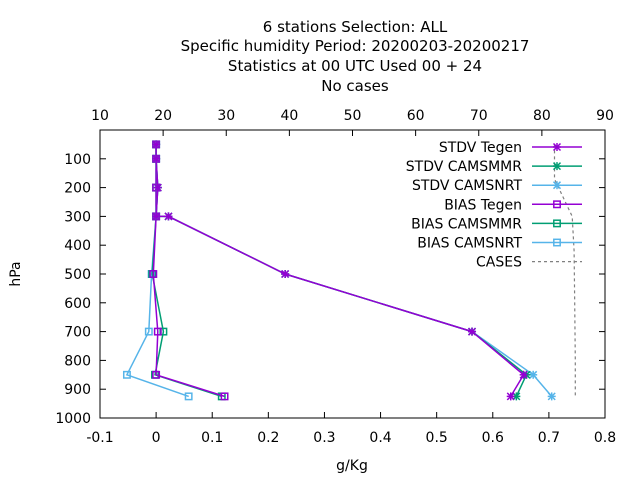  What do you see at coordinates (437, 438) in the screenshot?
I see `x-tick-label: 0.5` at bounding box center [437, 438].